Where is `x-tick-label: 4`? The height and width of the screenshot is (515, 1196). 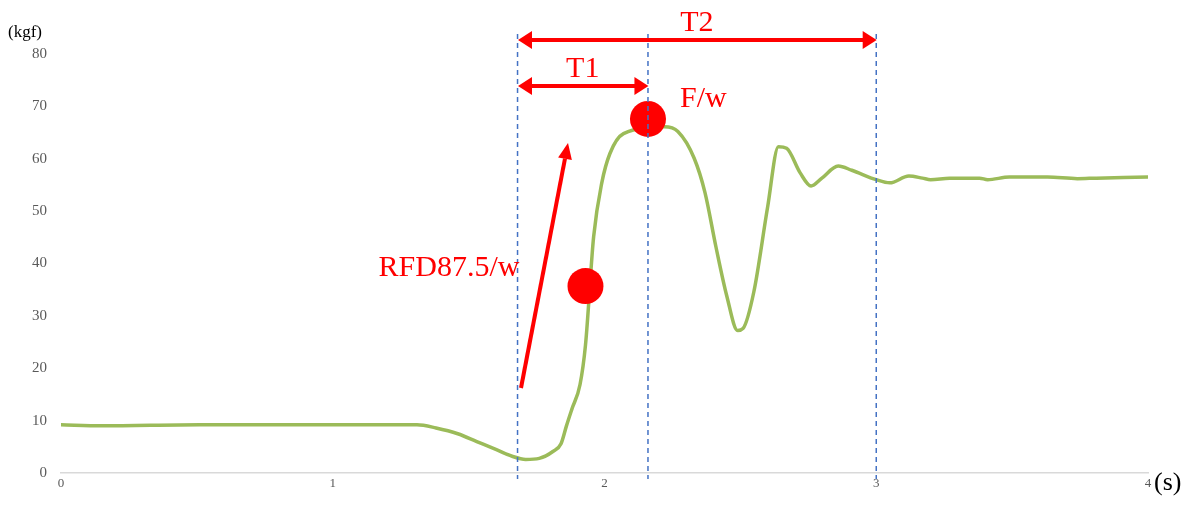 x-tick-label: 4 is located at coordinates (1148, 483).